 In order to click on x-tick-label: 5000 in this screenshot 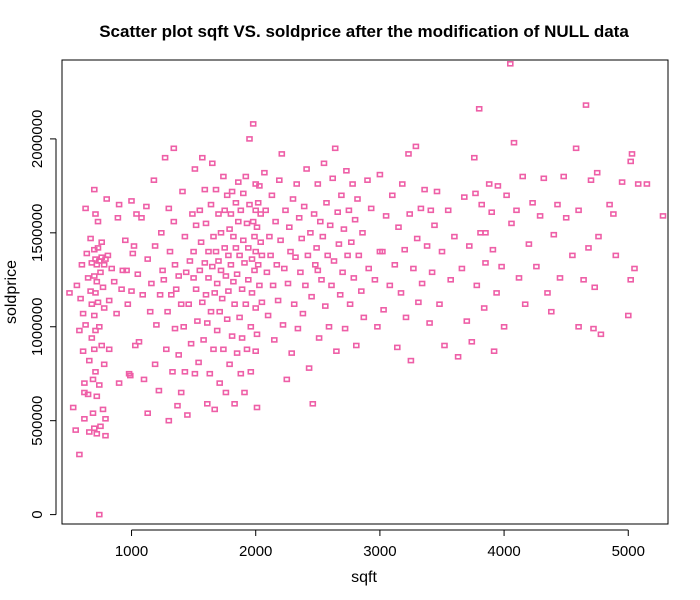, I will do `click(628, 551)`.